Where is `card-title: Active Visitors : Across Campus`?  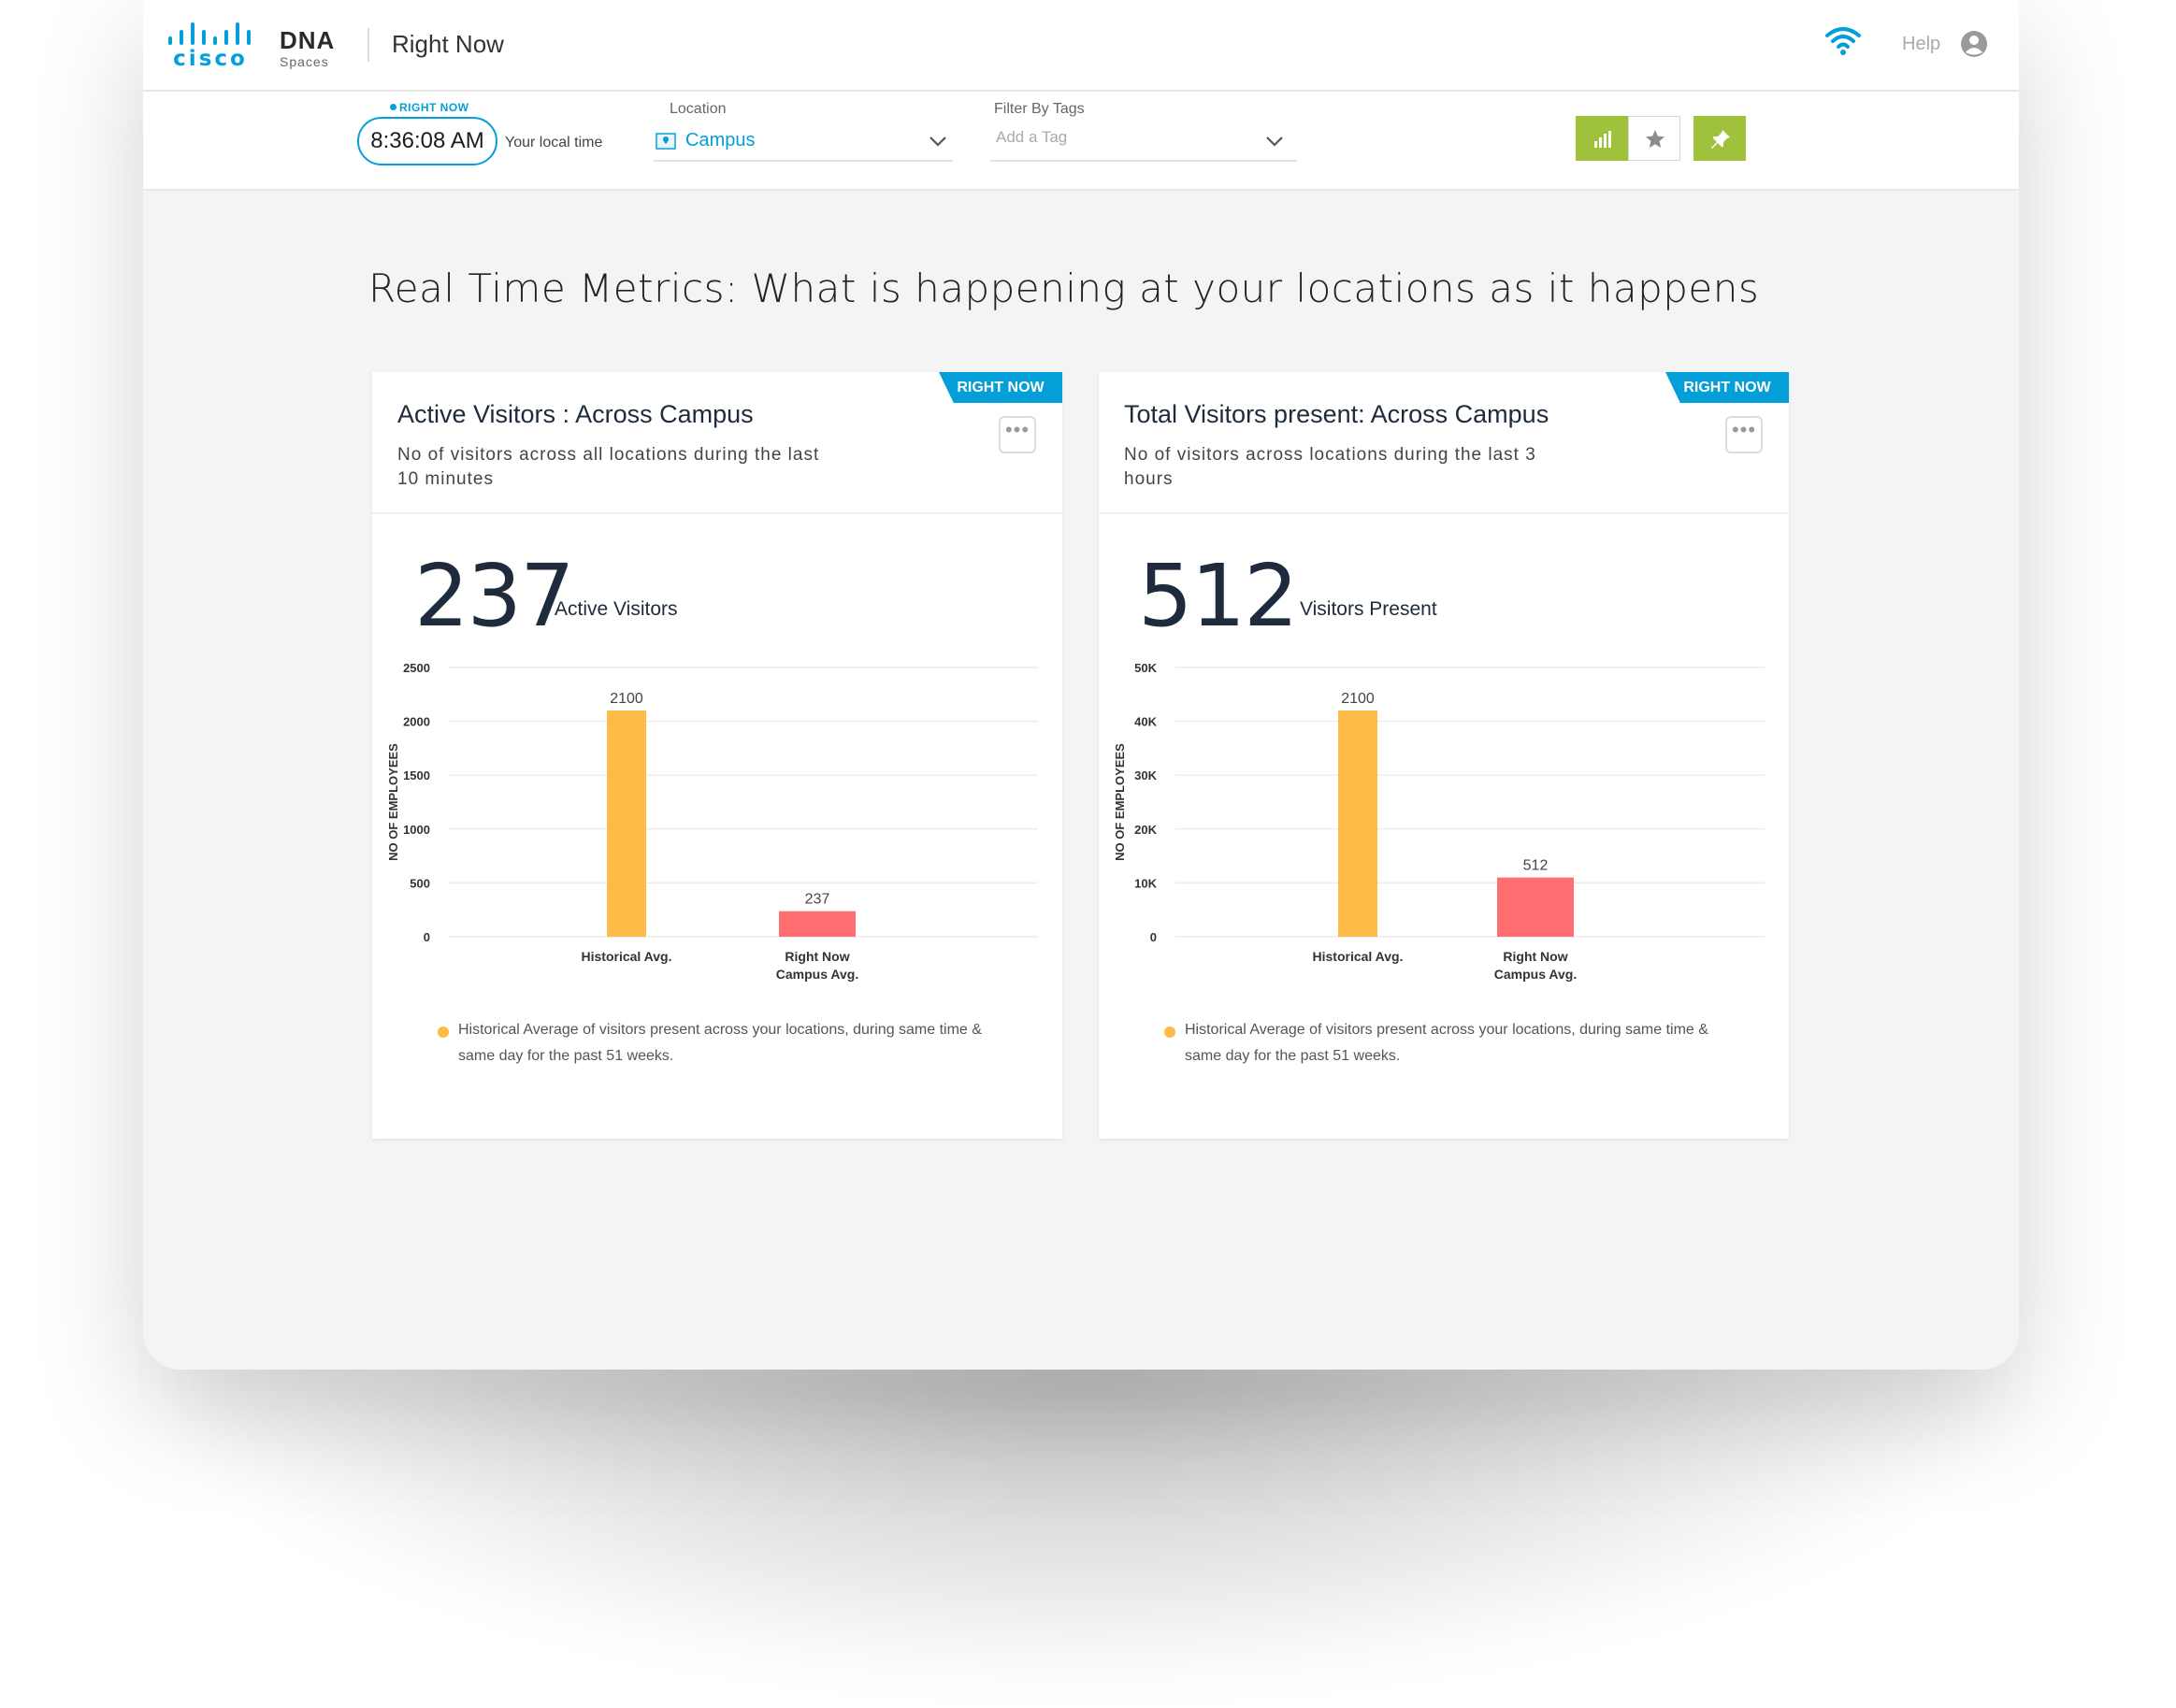 card-title: Active Visitors : Across Campus is located at coordinates (575, 414).